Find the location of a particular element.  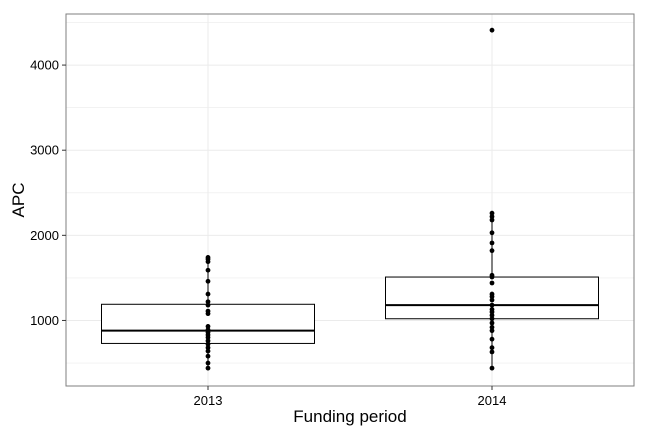

y-tick-label: 2000 is located at coordinates (44, 235).